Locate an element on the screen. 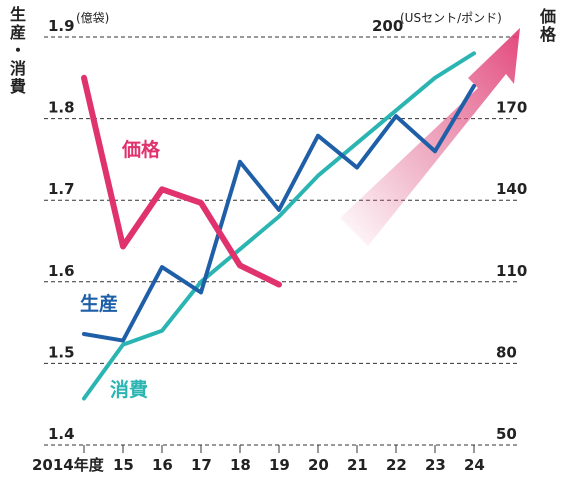 The width and height of the screenshot is (576, 481). x-tick-label: 18 is located at coordinates (240, 465).